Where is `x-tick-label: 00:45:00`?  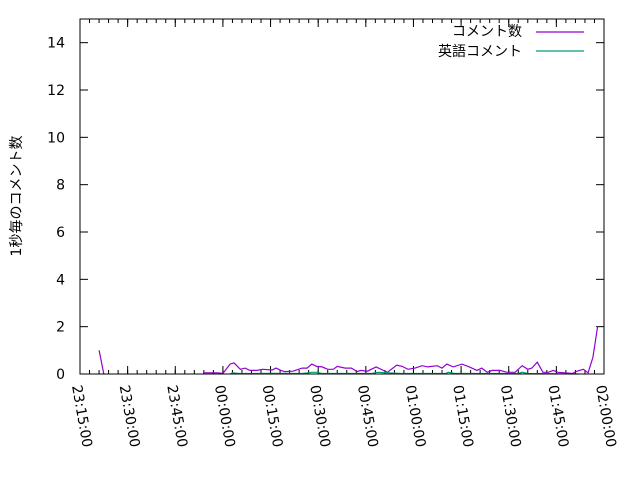 x-tick-label: 00:45:00 is located at coordinates (367, 416).